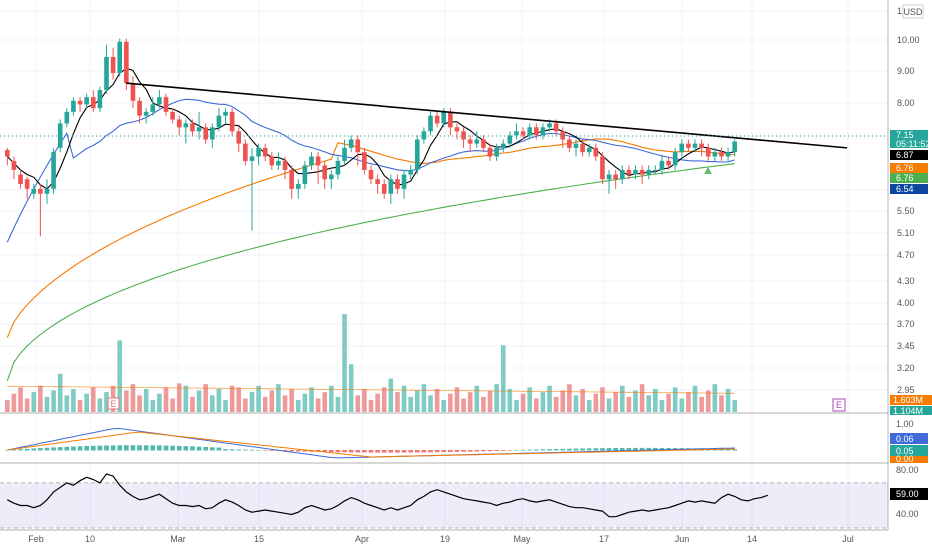  I want to click on macd-axis: 1.00 0.06 0.05 0.00, so click(909, 441).